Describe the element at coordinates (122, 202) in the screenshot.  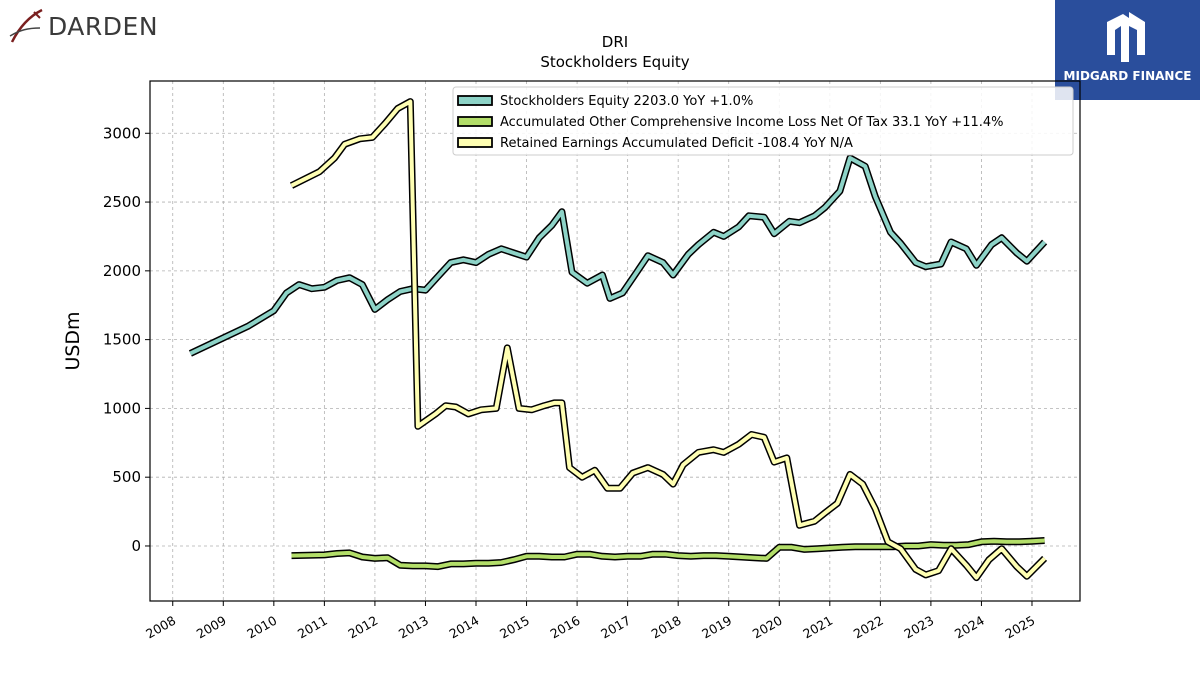
I see `y-tick-label: 2500` at that location.